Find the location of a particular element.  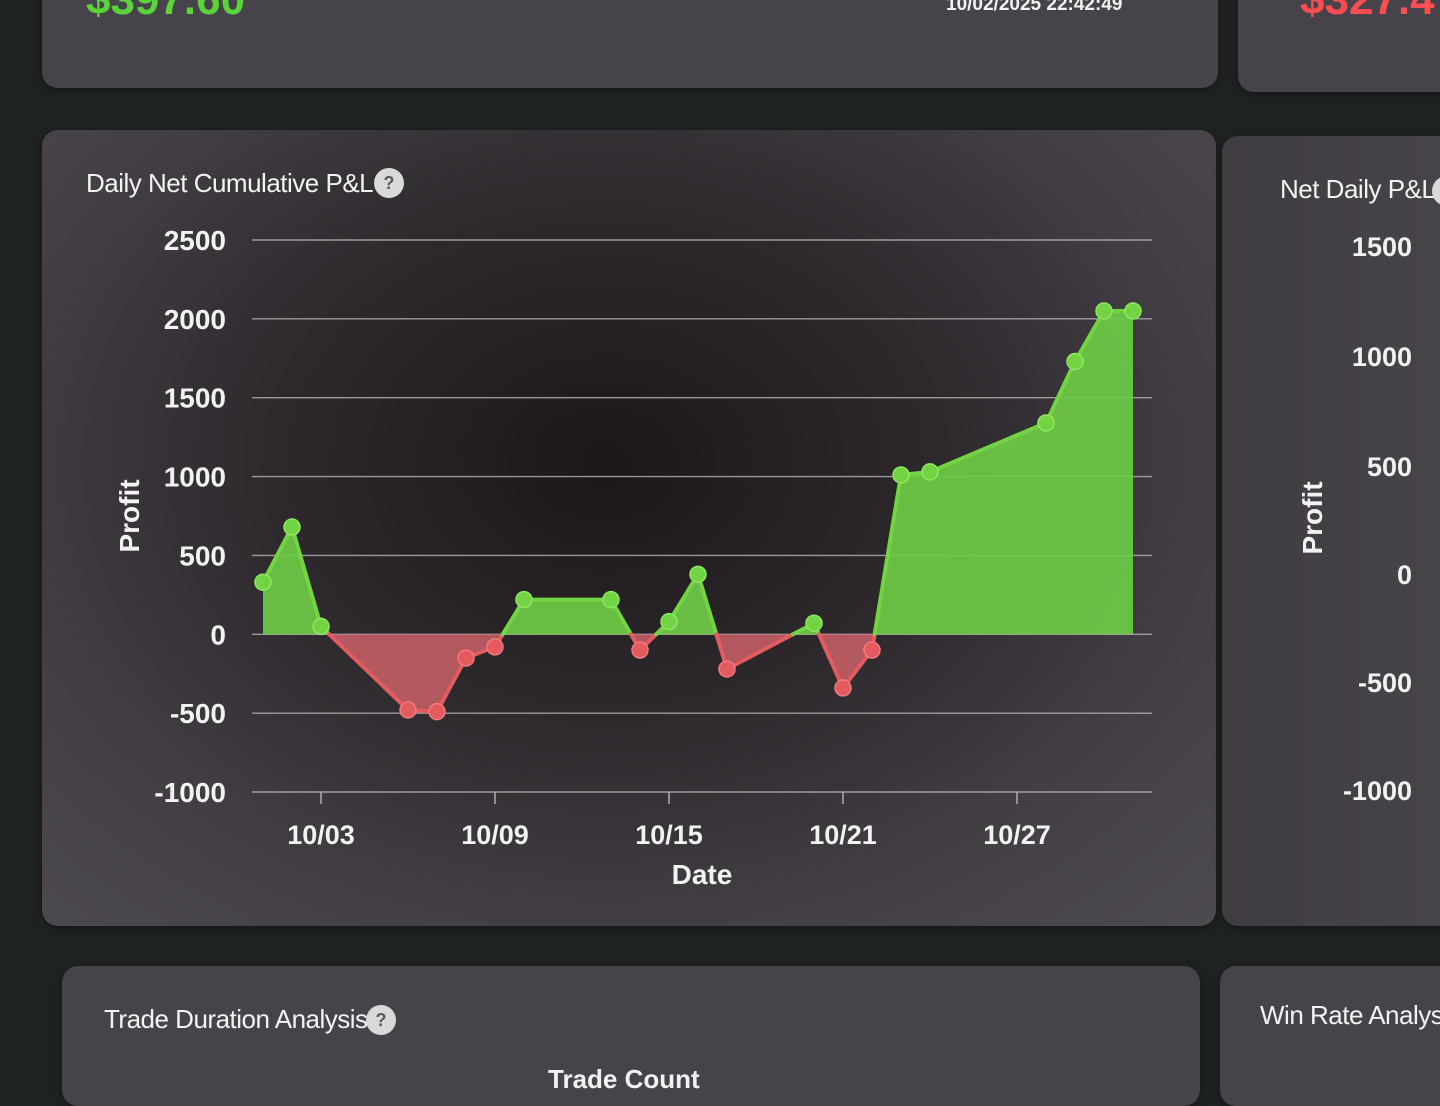

top-summary-card is located at coordinates (630, 44).